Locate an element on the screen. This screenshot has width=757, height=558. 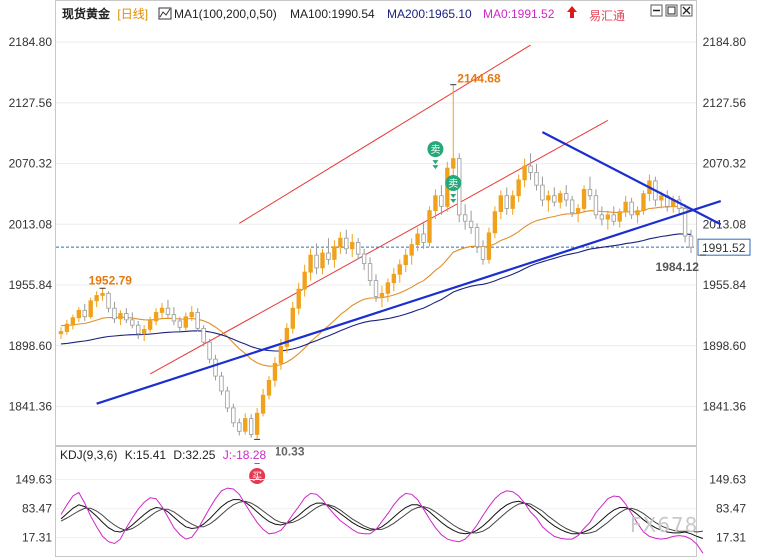
svg-text:KDJ(9,3,6) K:15.41 D:3: KDJ(9,3,6) K:15.41 D:32.25 J:-18.28 is located at coordinates (163, 455).